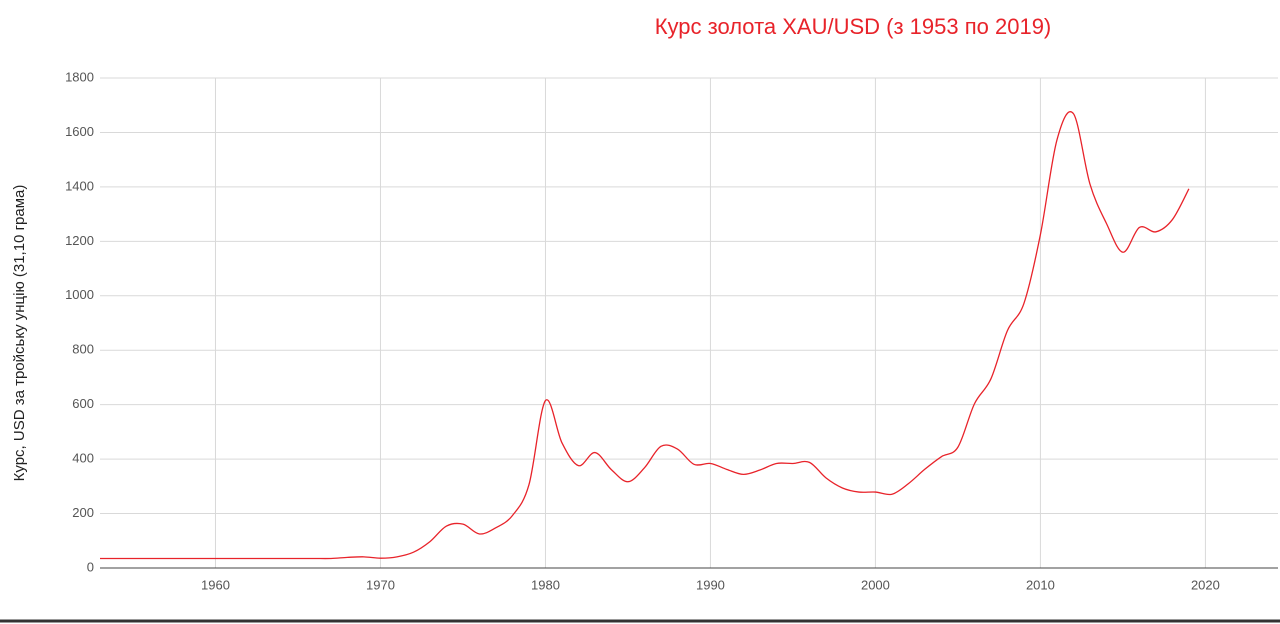  I want to click on x-tick-label: 1960, so click(215, 584).